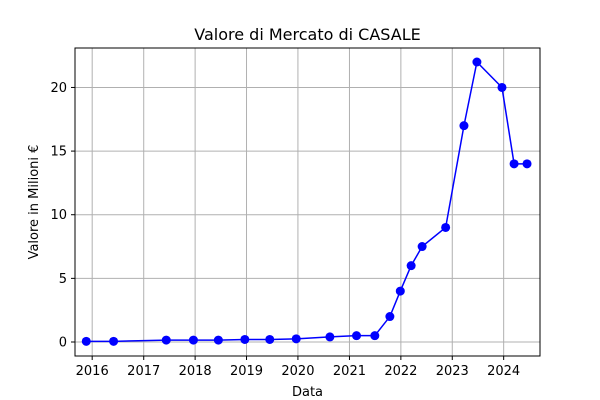 The width and height of the screenshot is (600, 400). What do you see at coordinates (195, 371) in the screenshot?
I see `x-tick-label: 2018` at bounding box center [195, 371].